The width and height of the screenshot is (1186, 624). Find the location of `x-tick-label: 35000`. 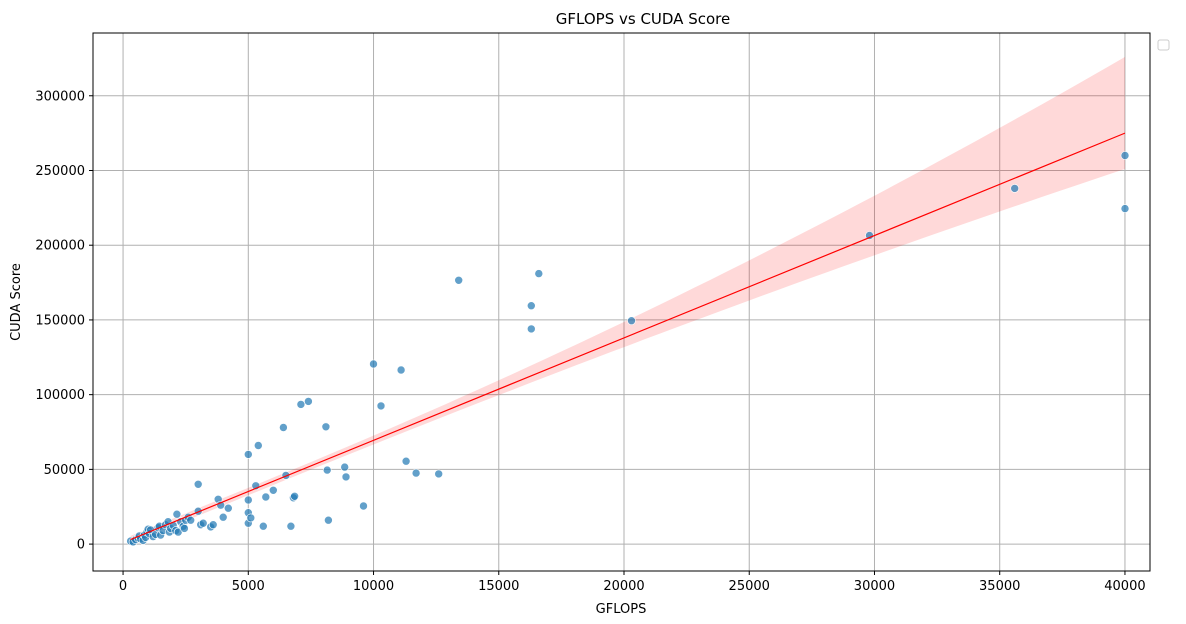

x-tick-label: 35000 is located at coordinates (999, 586).